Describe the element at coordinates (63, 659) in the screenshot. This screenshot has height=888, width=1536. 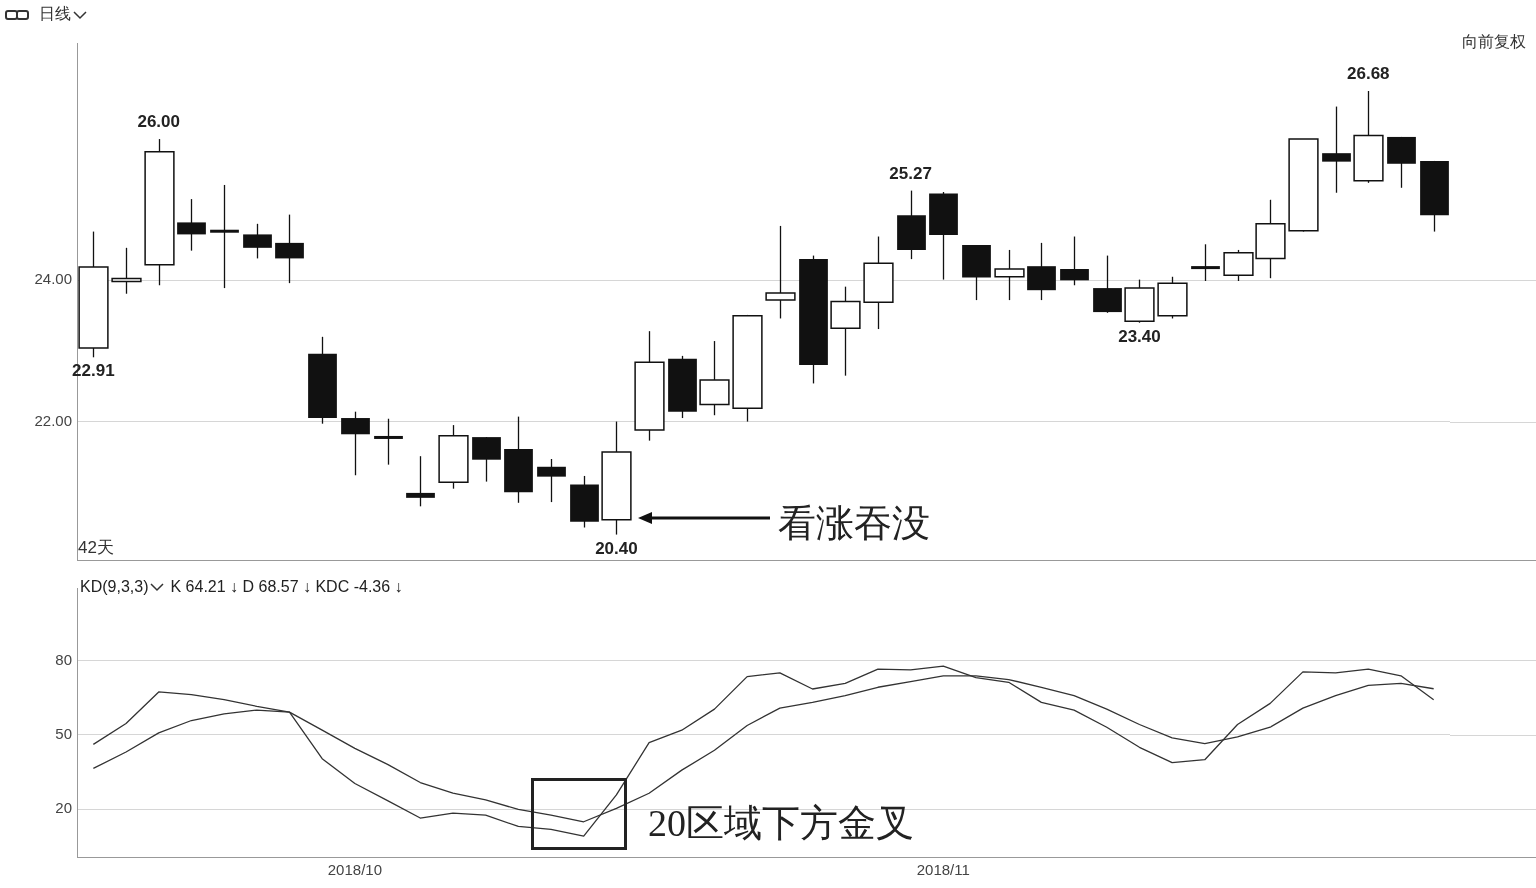
I see `y-tick-label: 80` at that location.